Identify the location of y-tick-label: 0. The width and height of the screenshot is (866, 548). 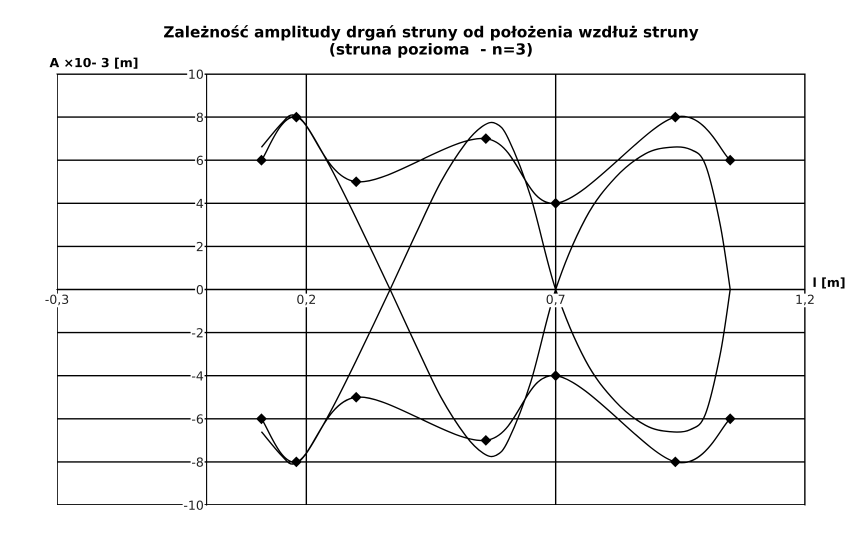
(199, 289).